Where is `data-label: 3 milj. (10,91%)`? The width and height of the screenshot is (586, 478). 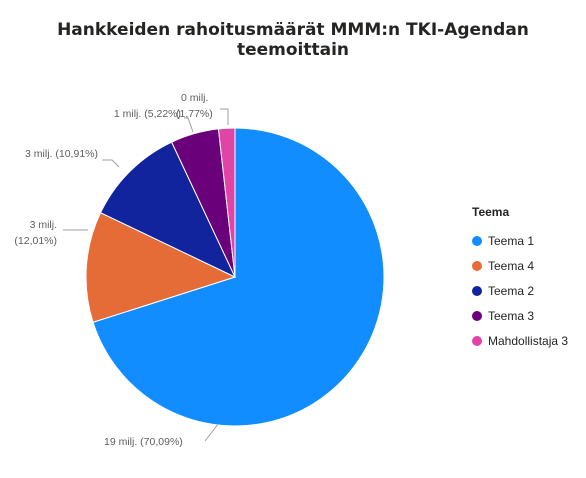 data-label: 3 milj. (10,91%) is located at coordinates (61, 154).